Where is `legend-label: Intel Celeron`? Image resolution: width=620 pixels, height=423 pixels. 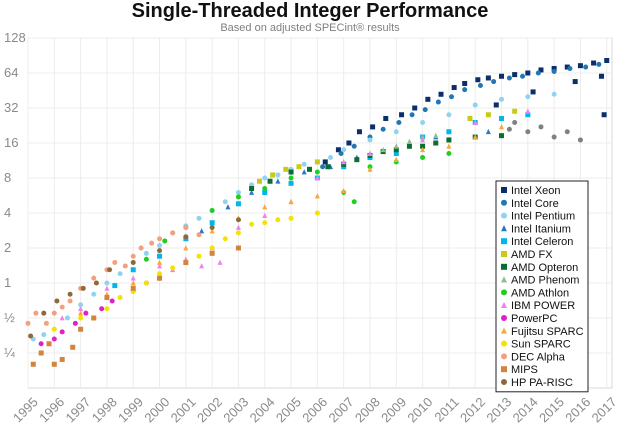 legend-label: Intel Celeron is located at coordinates (542, 242).